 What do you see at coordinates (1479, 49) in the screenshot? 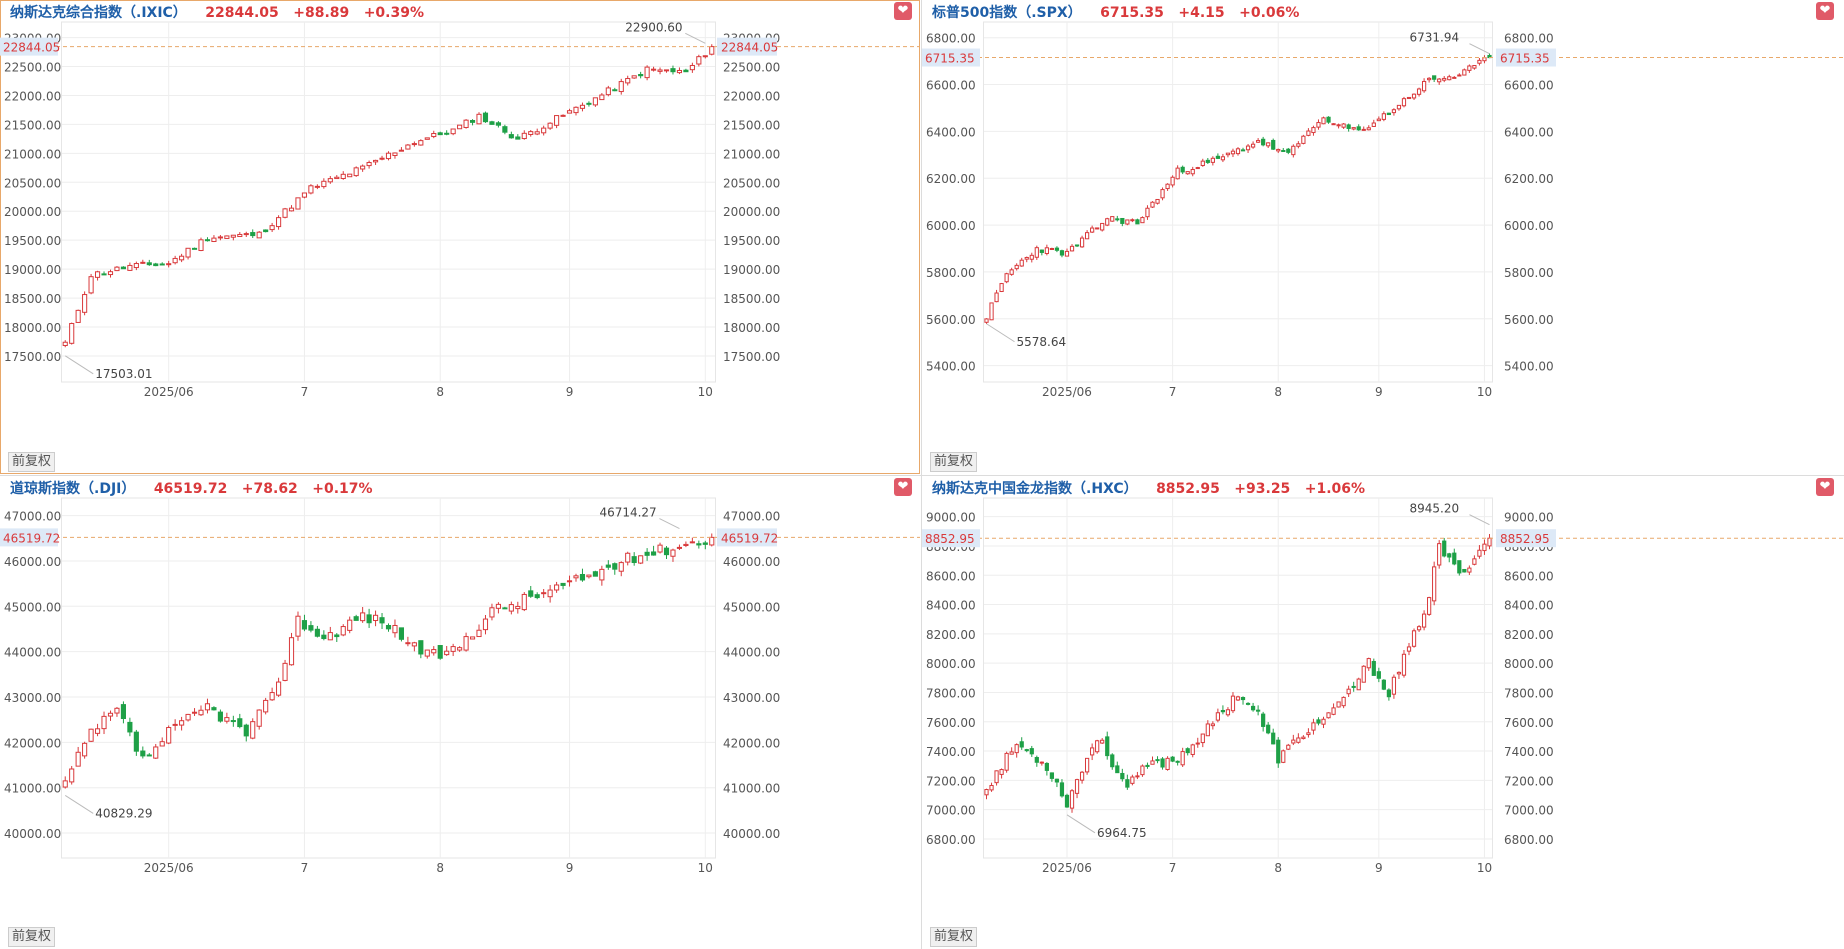
I see `annotation-leader` at bounding box center [1479, 49].